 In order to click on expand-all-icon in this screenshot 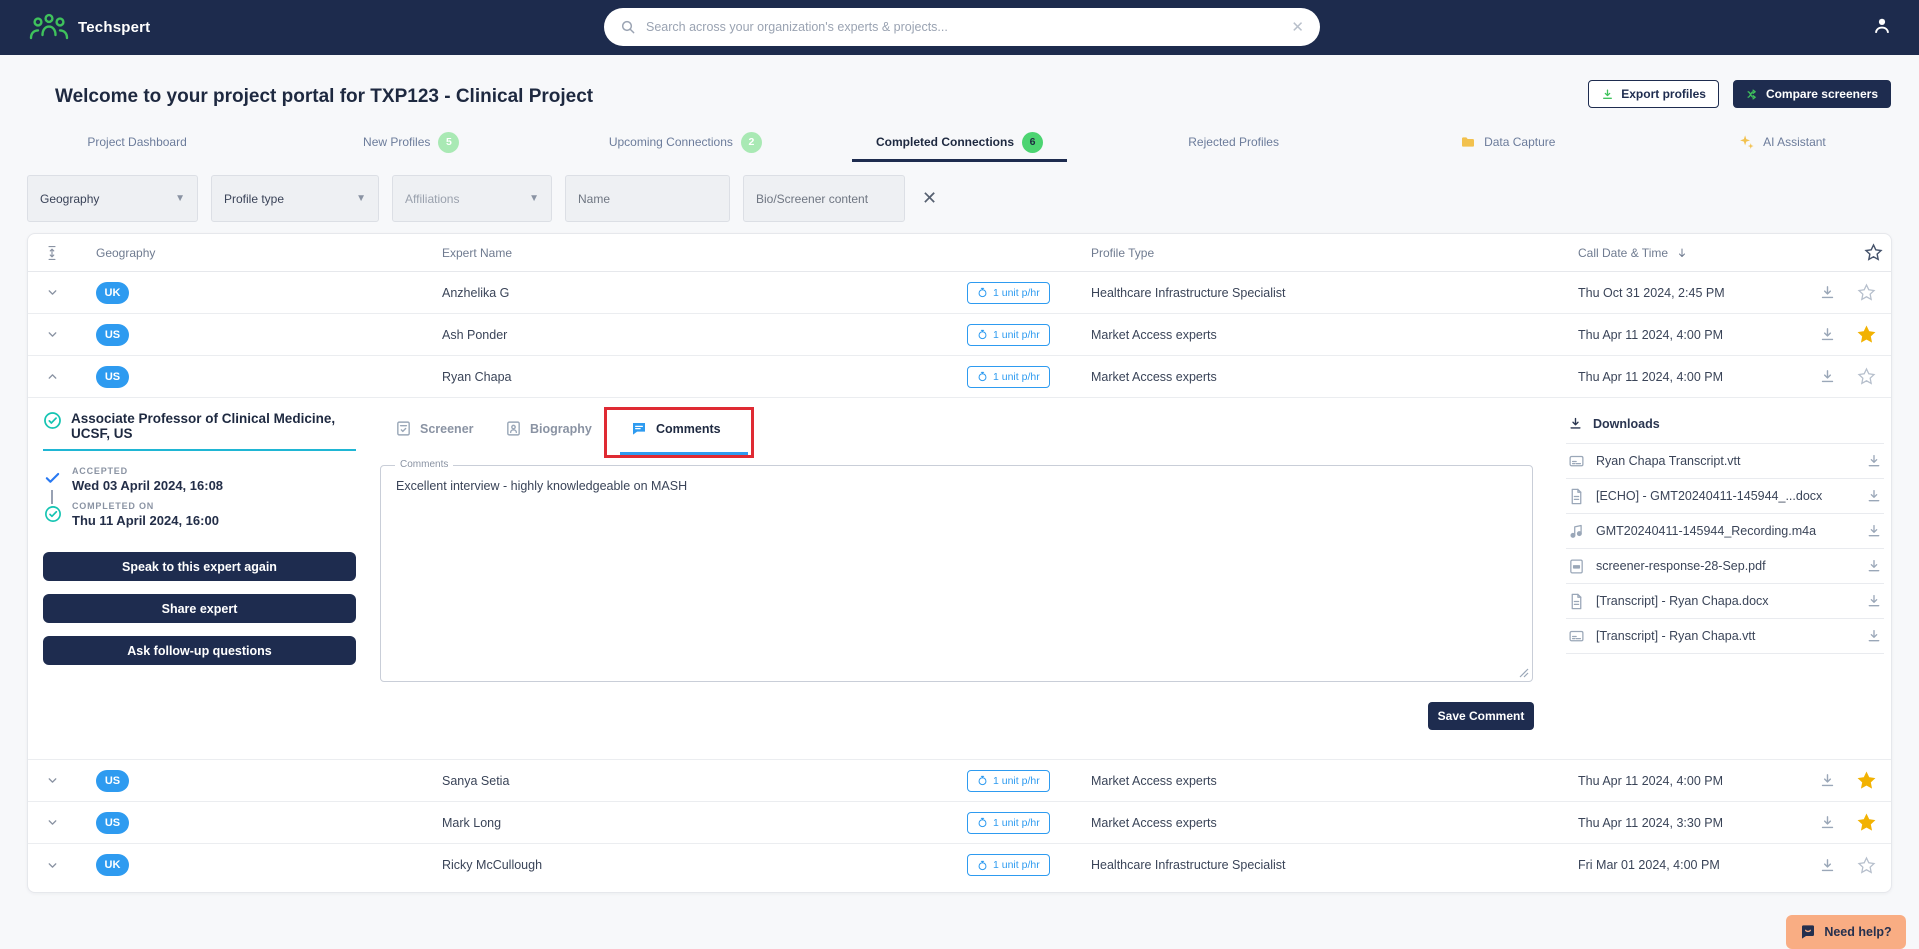, I will do `click(52, 253)`.